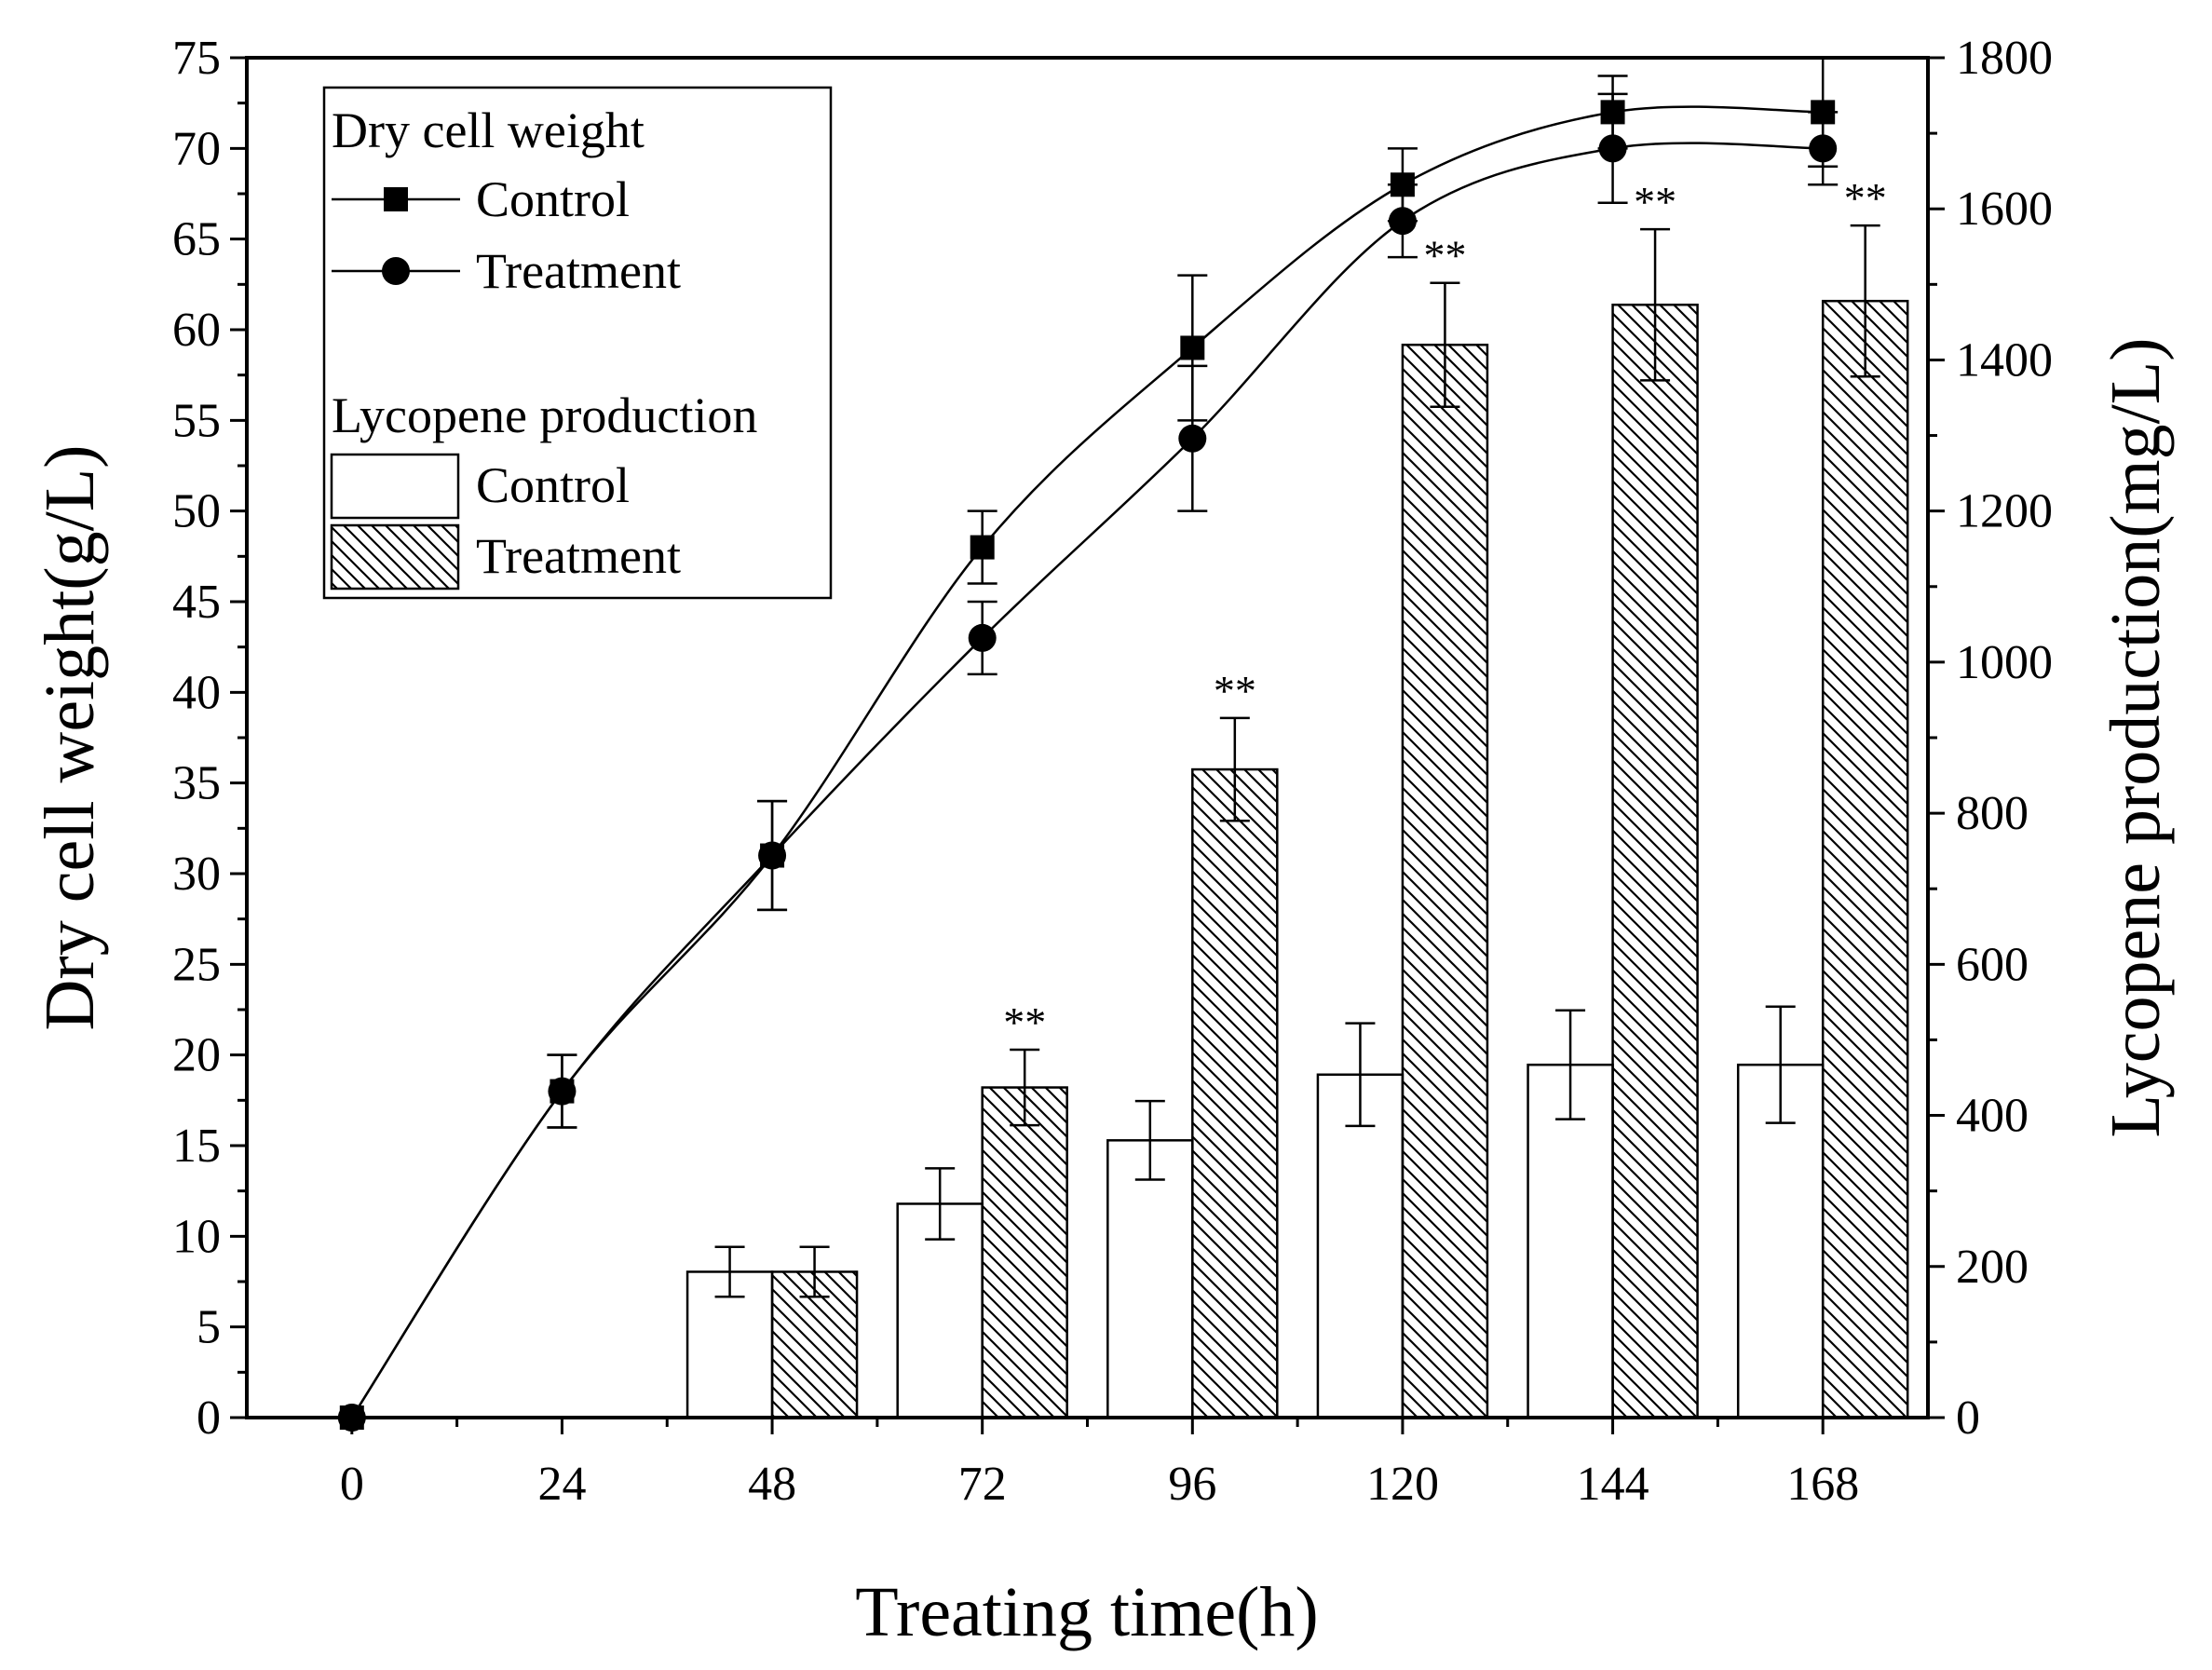  Describe the element at coordinates (578, 271) in the screenshot. I see `legend-line-treatment-label: Treatment` at that location.